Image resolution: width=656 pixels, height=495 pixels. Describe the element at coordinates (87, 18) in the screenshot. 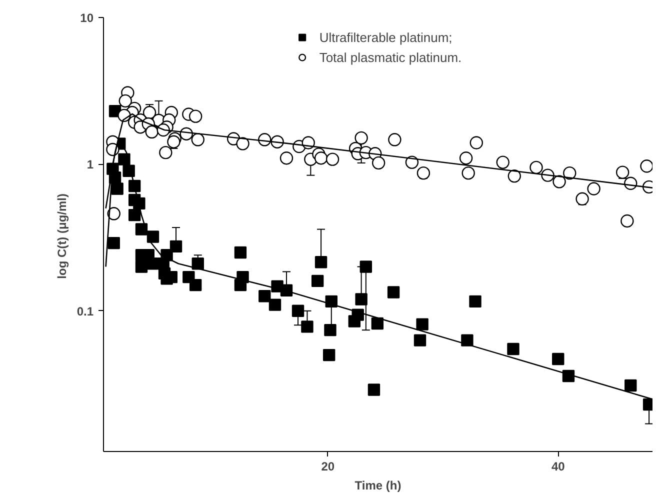

I see `y-tick-label: 10` at that location.